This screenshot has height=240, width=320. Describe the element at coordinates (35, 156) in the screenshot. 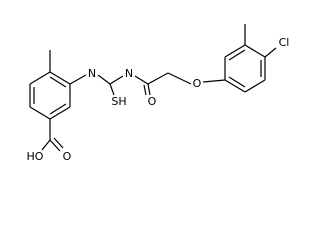

I see `atom-label: HO` at that location.